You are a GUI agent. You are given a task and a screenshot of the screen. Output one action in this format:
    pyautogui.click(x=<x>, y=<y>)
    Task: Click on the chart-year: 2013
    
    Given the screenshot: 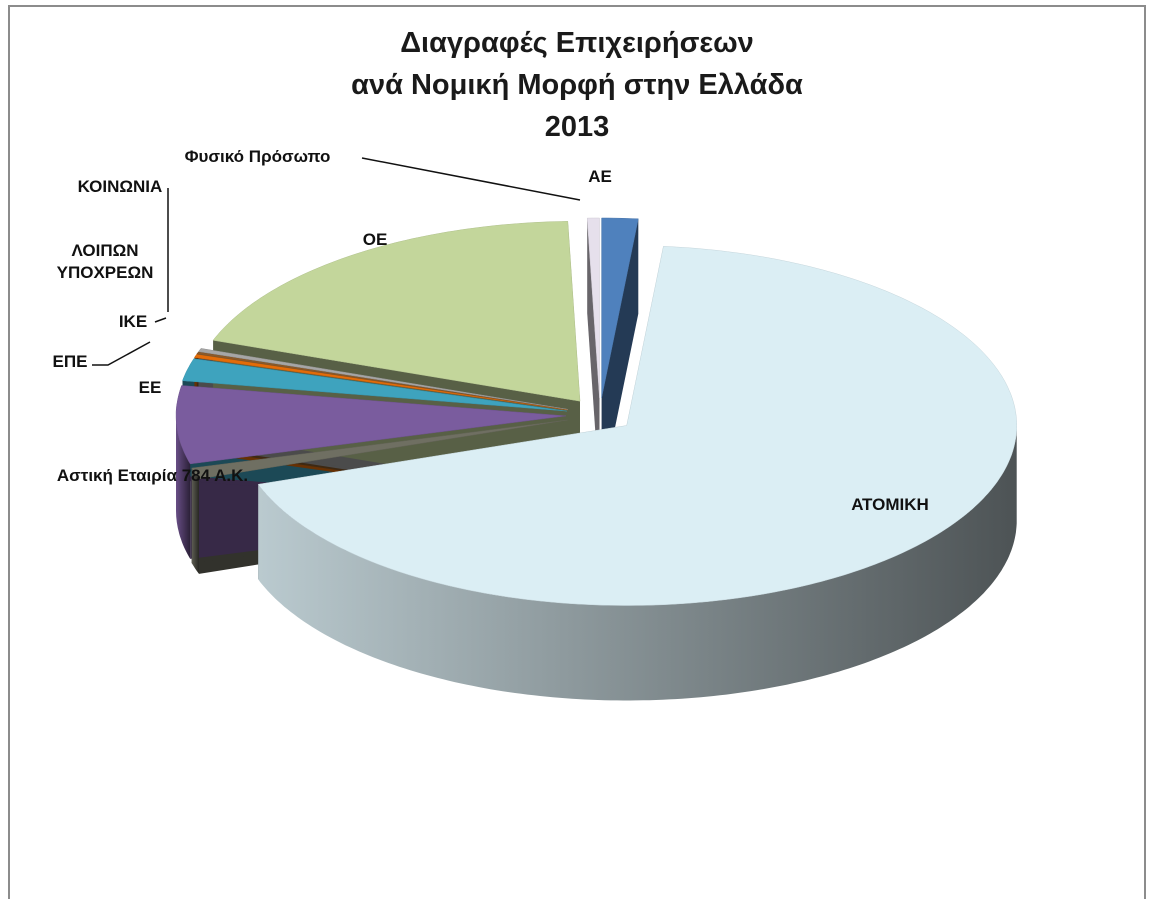 What is the action you would take?
    pyautogui.click(x=577, y=127)
    